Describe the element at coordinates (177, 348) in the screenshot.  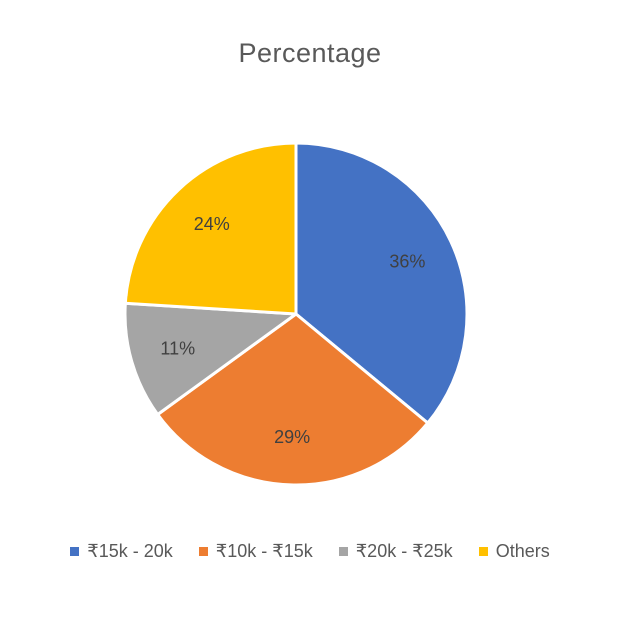
I see `data-label: 11%` at that location.